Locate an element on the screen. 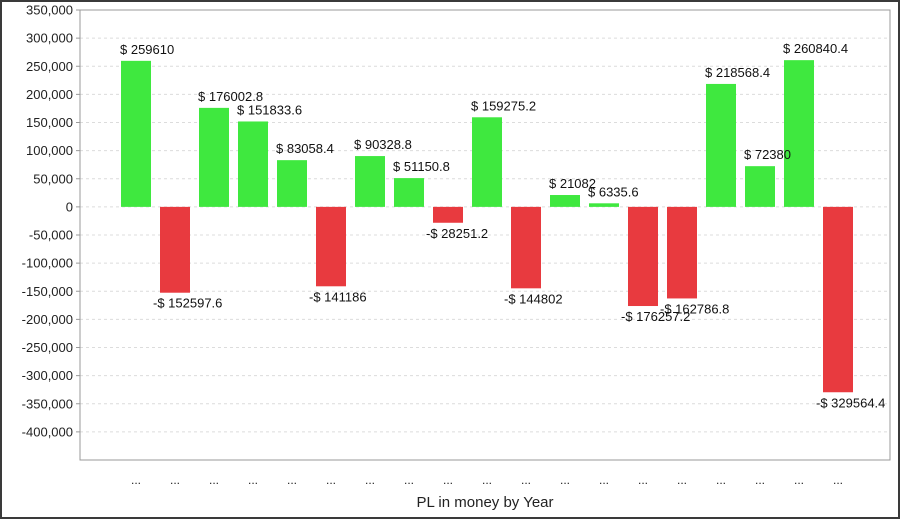 The image size is (900, 519). data-label: -$ 329564.4 is located at coordinates (850, 402).